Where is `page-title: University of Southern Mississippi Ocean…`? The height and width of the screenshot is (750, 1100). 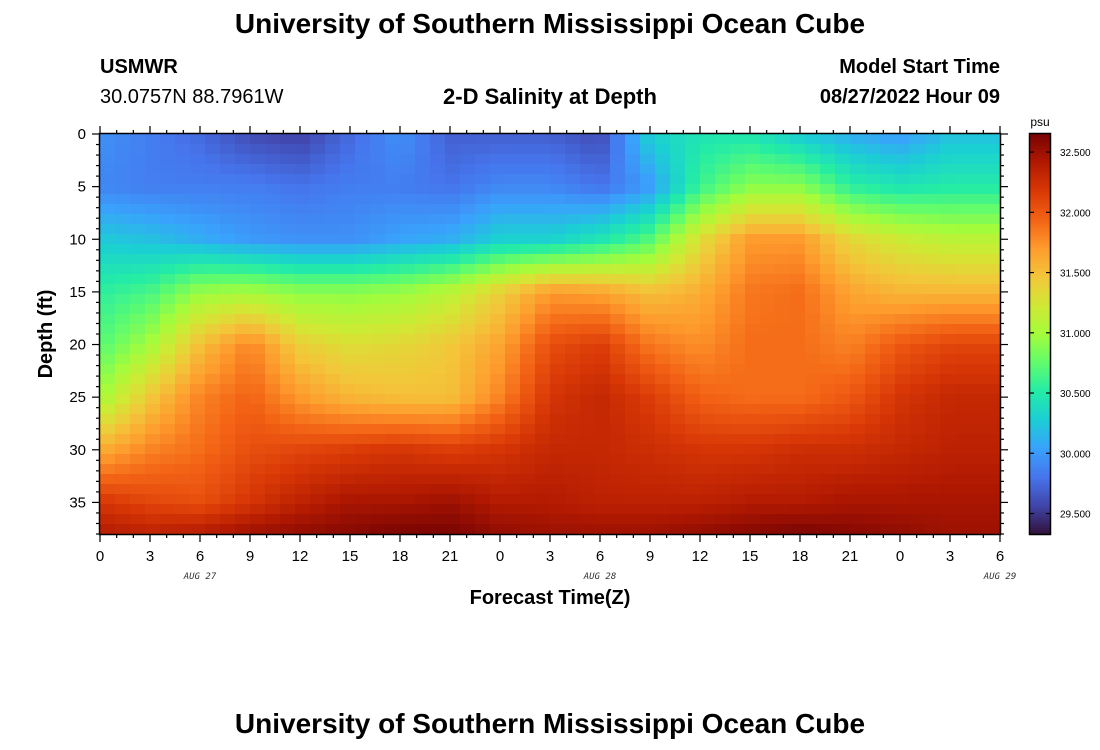
page-title: University of Southern Mississippi Ocean… is located at coordinates (550, 23).